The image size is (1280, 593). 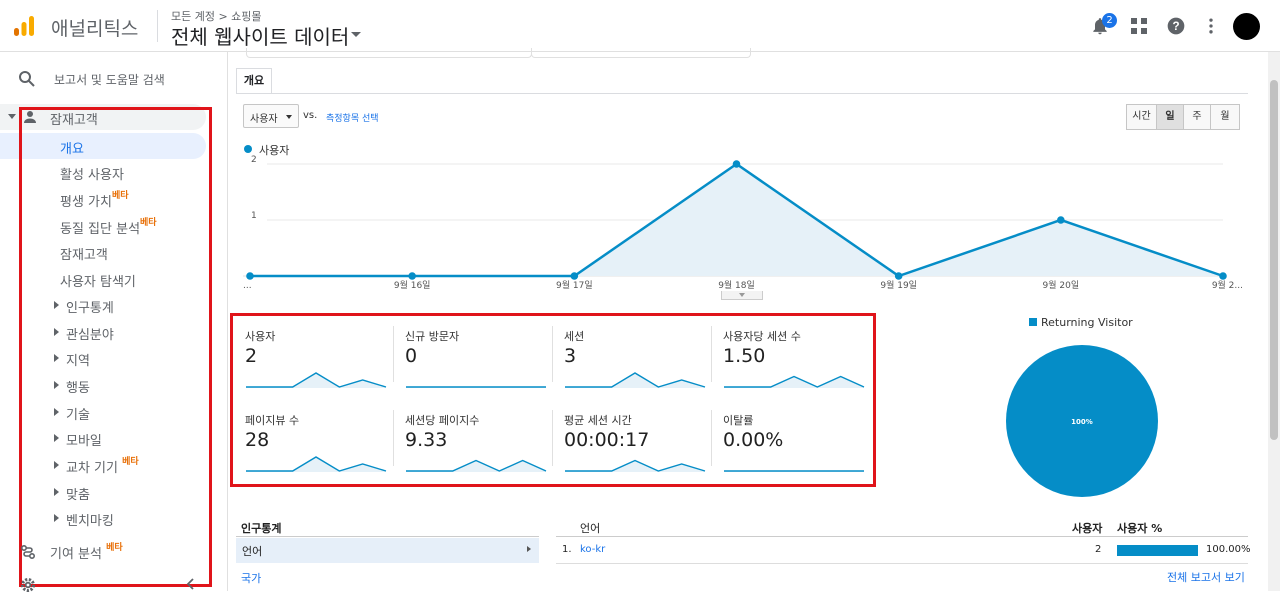 I want to click on sidebar-item-technology: 기술, so click(x=103, y=412).